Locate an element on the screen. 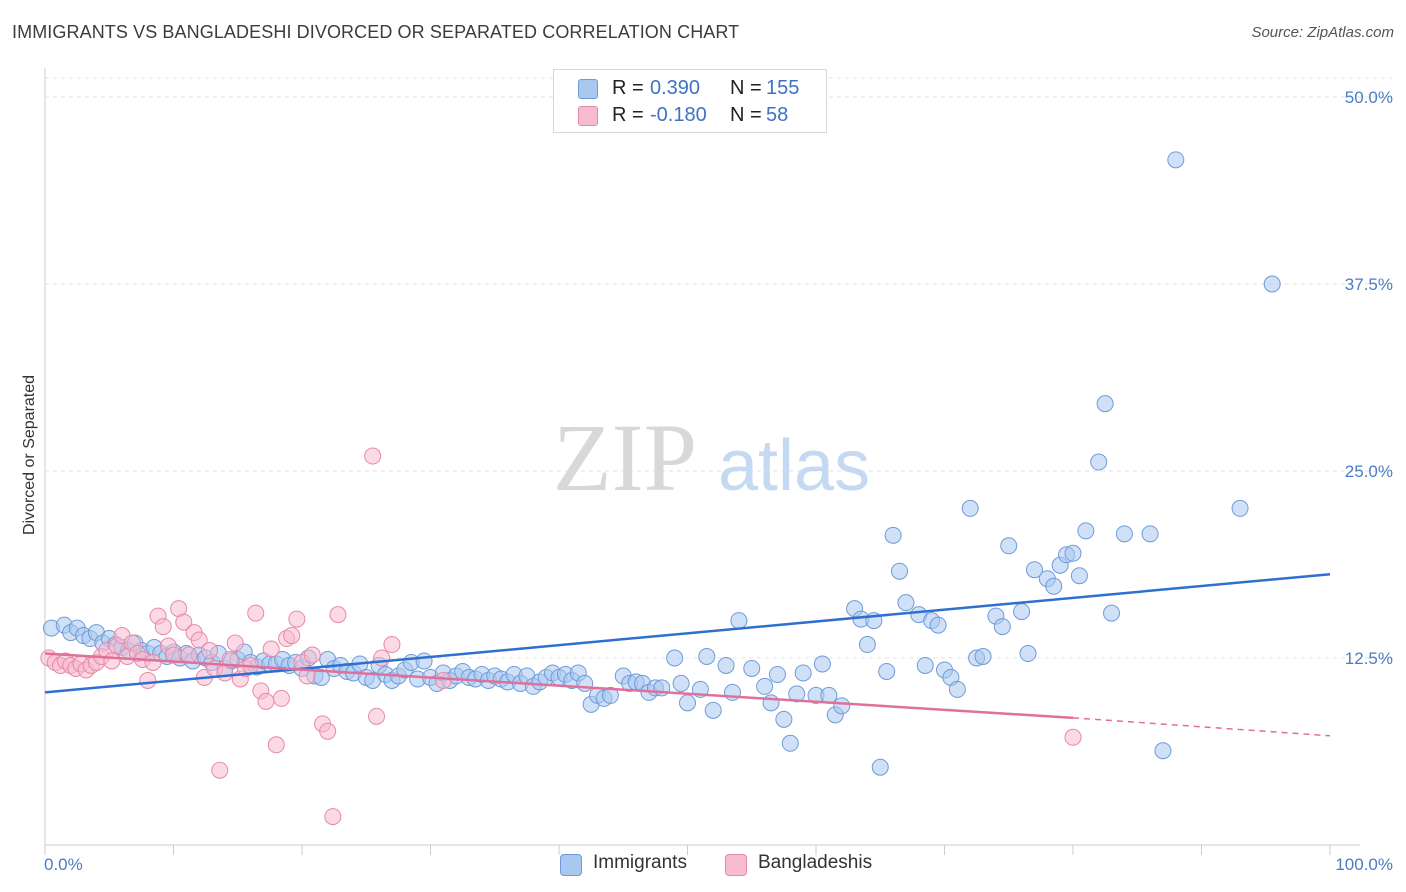 The height and width of the screenshot is (892, 1406). legend-swatch-bangladeshis is located at coordinates (588, 116).